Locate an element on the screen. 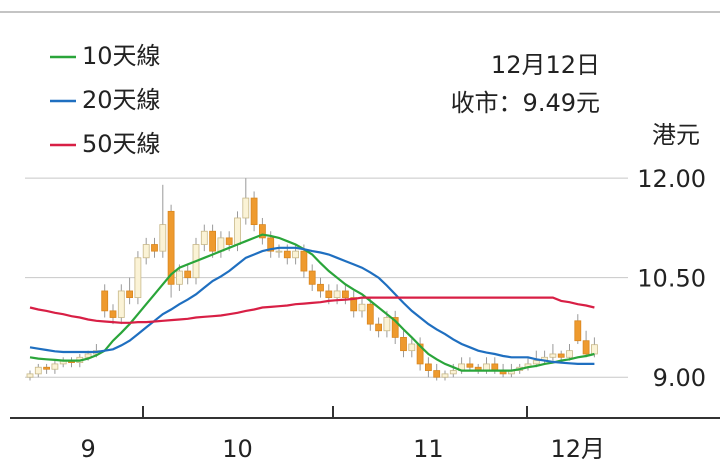 Image resolution: width=720 pixels, height=475 pixels. legend-label: 10天線 is located at coordinates (121, 56).